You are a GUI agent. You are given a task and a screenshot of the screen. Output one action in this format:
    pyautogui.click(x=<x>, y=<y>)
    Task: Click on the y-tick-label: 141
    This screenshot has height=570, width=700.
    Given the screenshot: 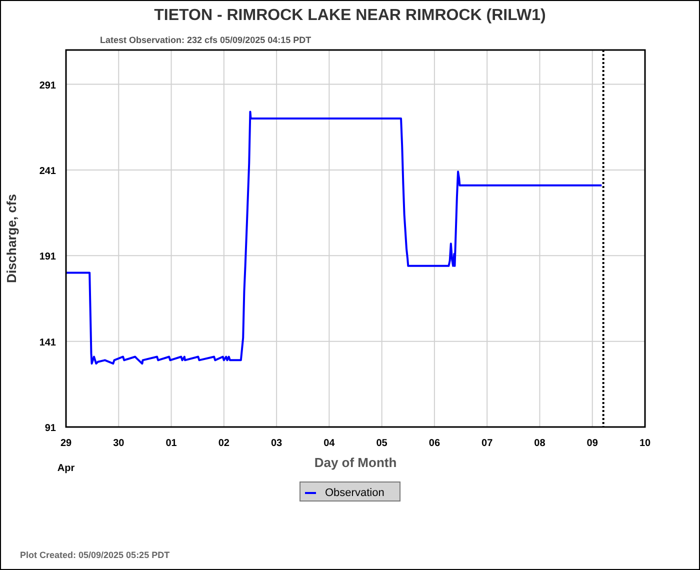 What is the action you would take?
    pyautogui.click(x=47, y=342)
    